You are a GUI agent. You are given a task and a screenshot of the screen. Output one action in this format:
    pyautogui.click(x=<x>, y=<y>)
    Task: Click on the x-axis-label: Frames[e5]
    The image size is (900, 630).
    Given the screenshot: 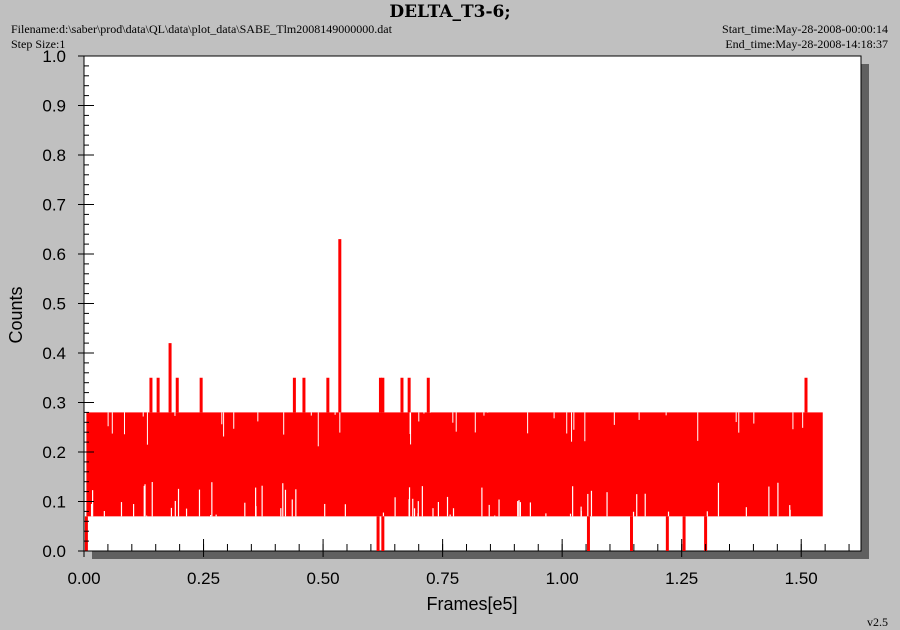 What is the action you would take?
    pyautogui.click(x=471, y=604)
    